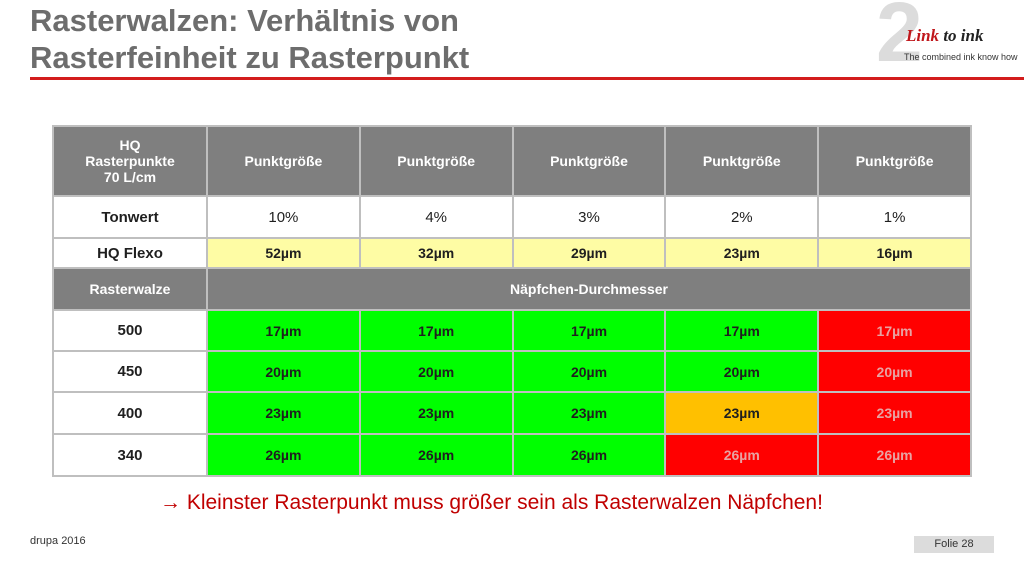  What do you see at coordinates (250, 57) in the screenshot?
I see `slide-title-line-2: Rasterfeinheit zu Rasterpunkt` at bounding box center [250, 57].